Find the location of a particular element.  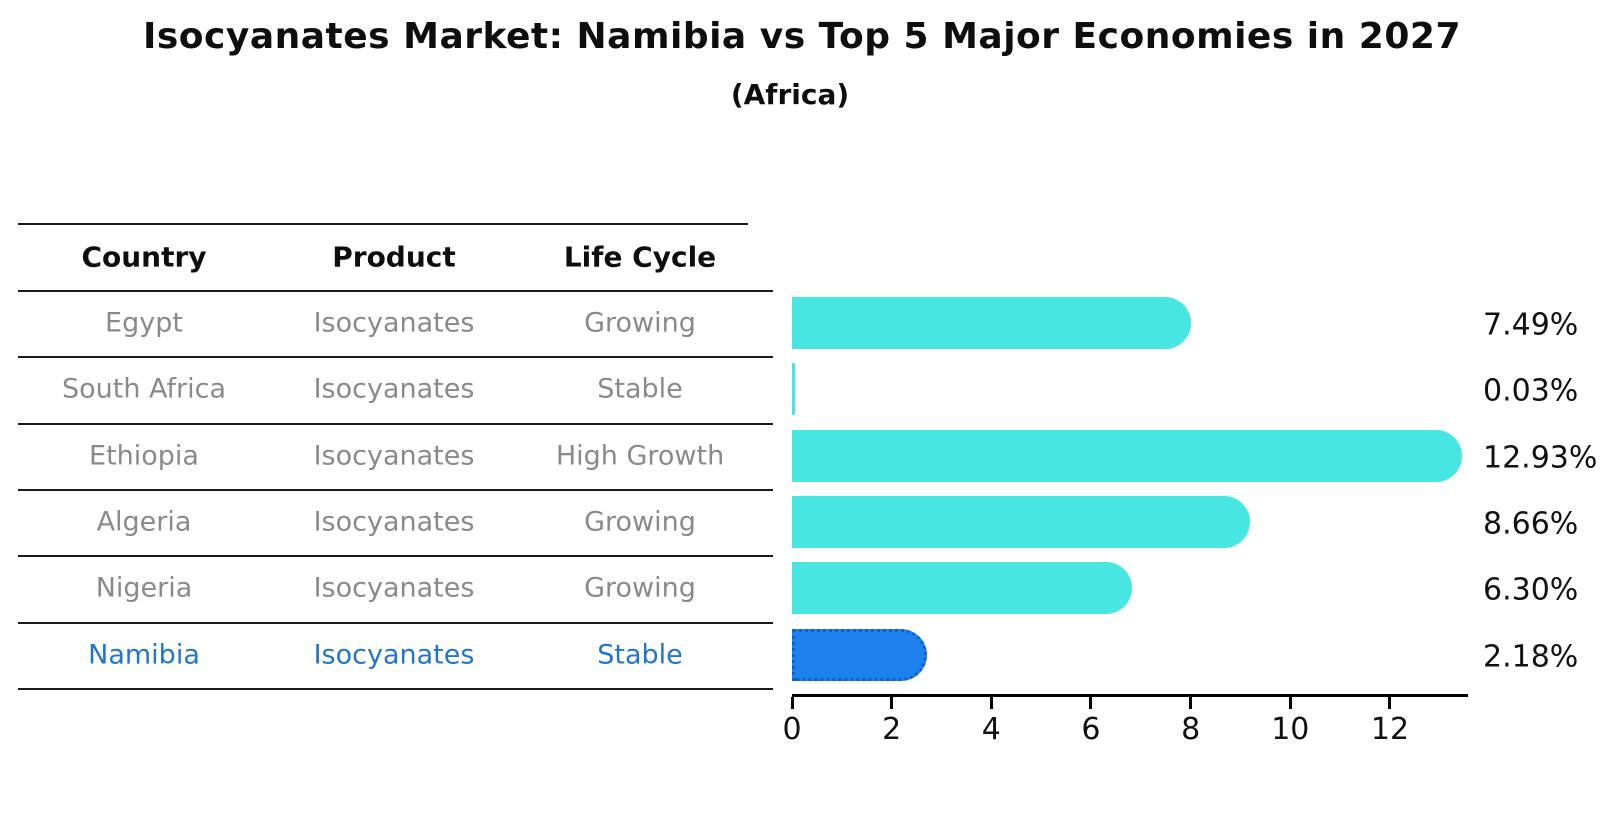

table-header-country: Country is located at coordinates (144, 256).